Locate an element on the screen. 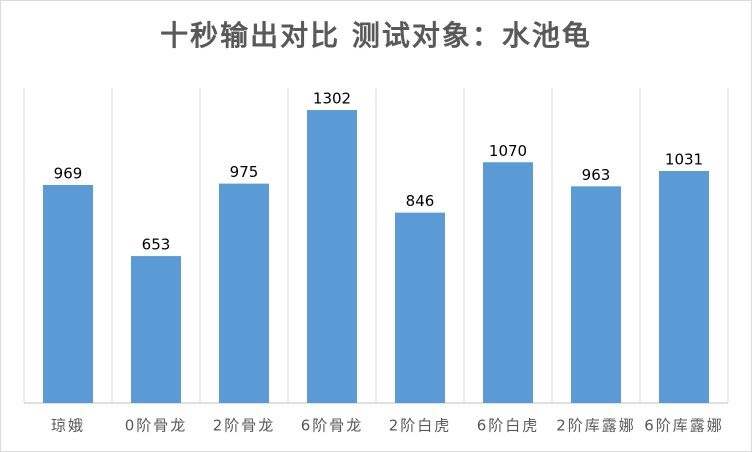 This screenshot has height=452, width=752. x-tick-label: 6阶库露娜 is located at coordinates (684, 426).